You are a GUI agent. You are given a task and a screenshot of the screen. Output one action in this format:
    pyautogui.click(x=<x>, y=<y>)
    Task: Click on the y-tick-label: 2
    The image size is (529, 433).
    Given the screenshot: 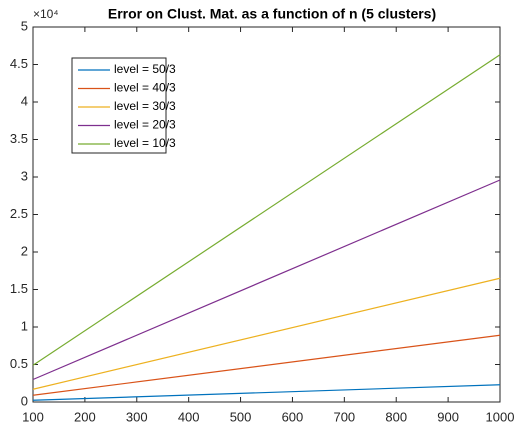 What is the action you would take?
    pyautogui.click(x=24, y=250)
    